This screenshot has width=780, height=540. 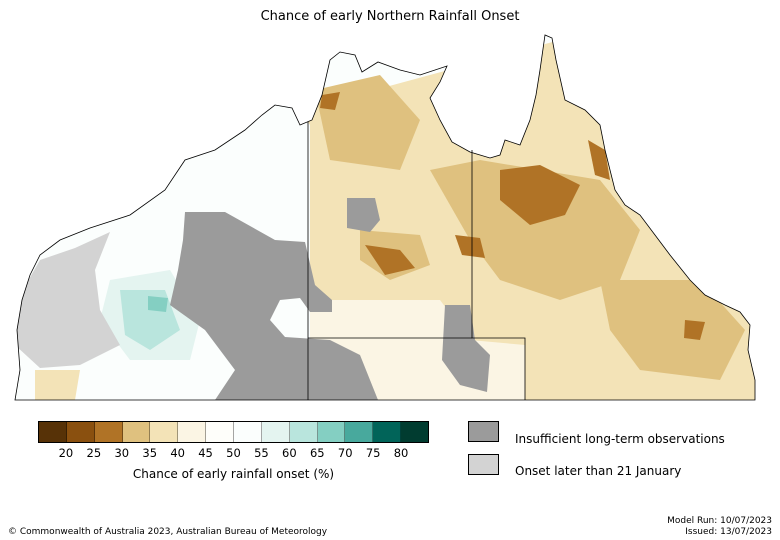 I want to click on colorbar-tick-label: 25, so click(x=94, y=453).